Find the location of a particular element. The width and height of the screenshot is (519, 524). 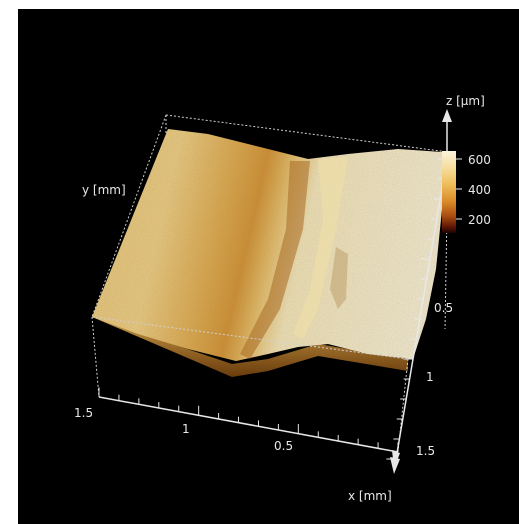

x-axis: 1.5 1 0.5 x [mm] is located at coordinates (237, 445).